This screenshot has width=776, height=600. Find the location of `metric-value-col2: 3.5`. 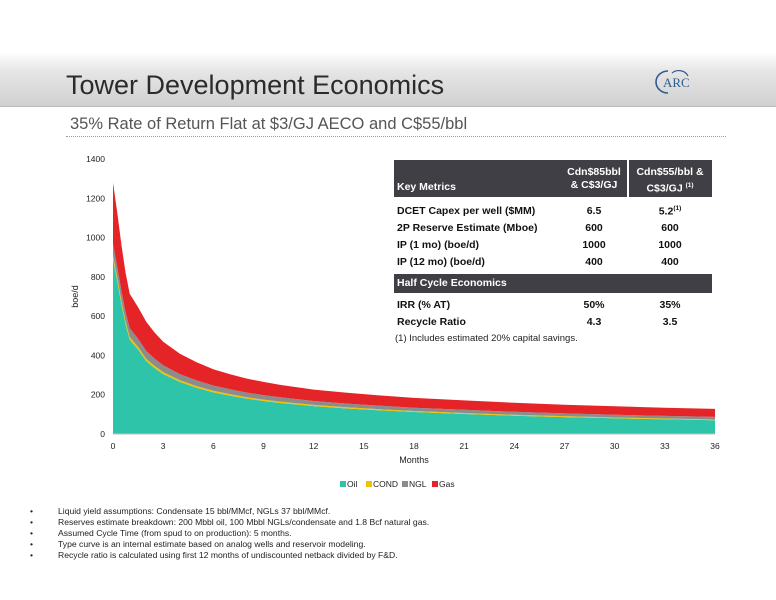

metric-value-col2: 3.5 is located at coordinates (670, 322).